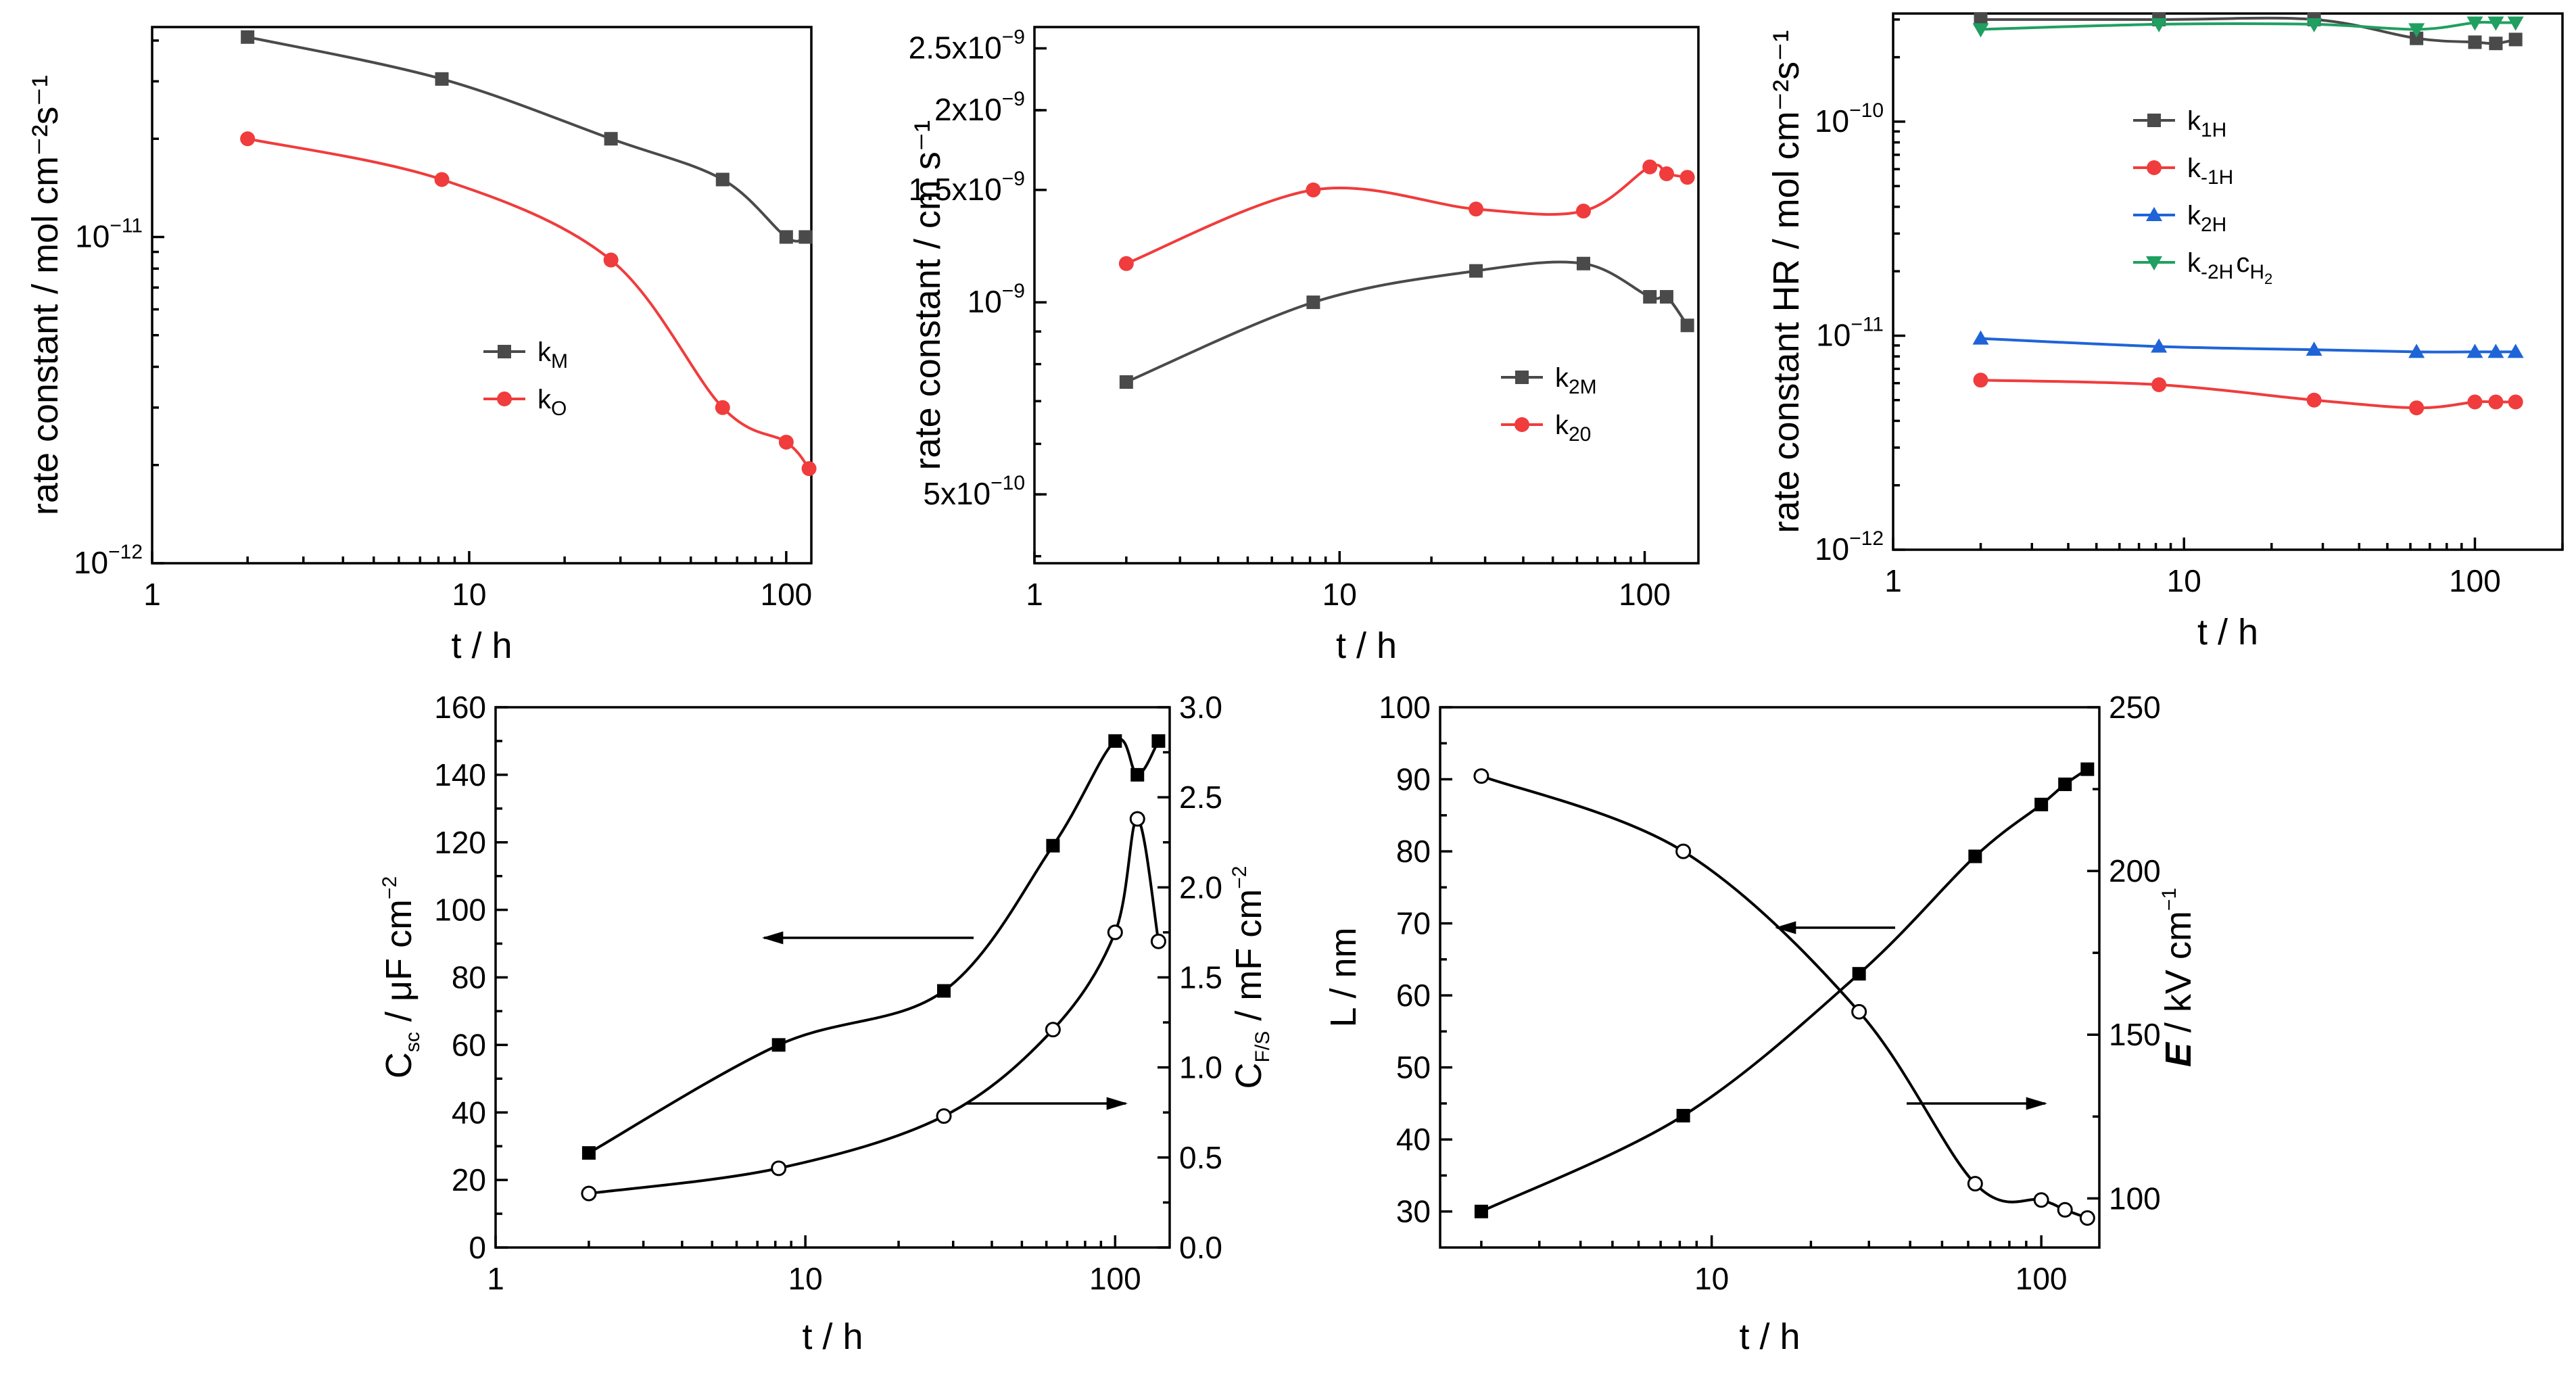  Describe the element at coordinates (477, 1247) in the screenshot. I see `y-tick-label: 0` at that location.